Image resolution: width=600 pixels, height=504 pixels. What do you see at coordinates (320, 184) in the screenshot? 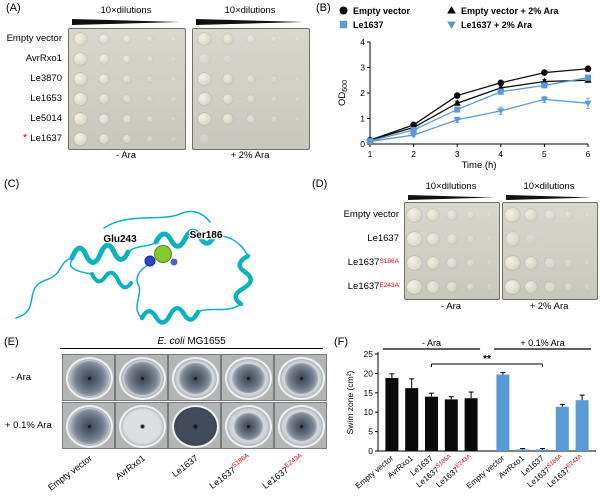
I see `panel-d-label: (D)` at bounding box center [320, 184].